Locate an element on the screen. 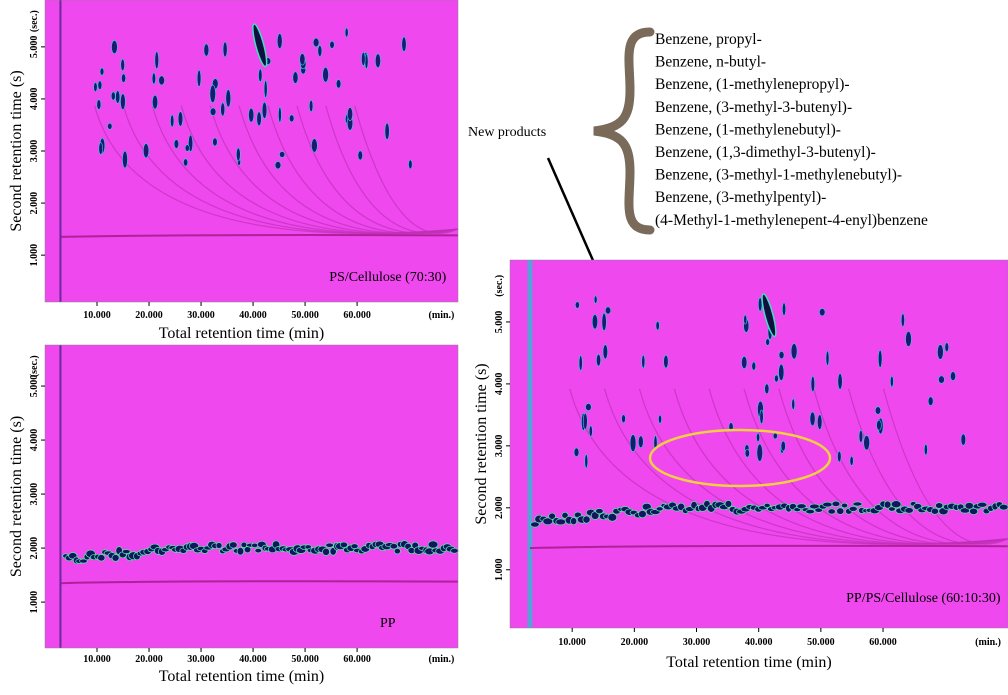 The width and height of the screenshot is (1008, 695). y-tick-label: 5.000 is located at coordinates (499, 322).